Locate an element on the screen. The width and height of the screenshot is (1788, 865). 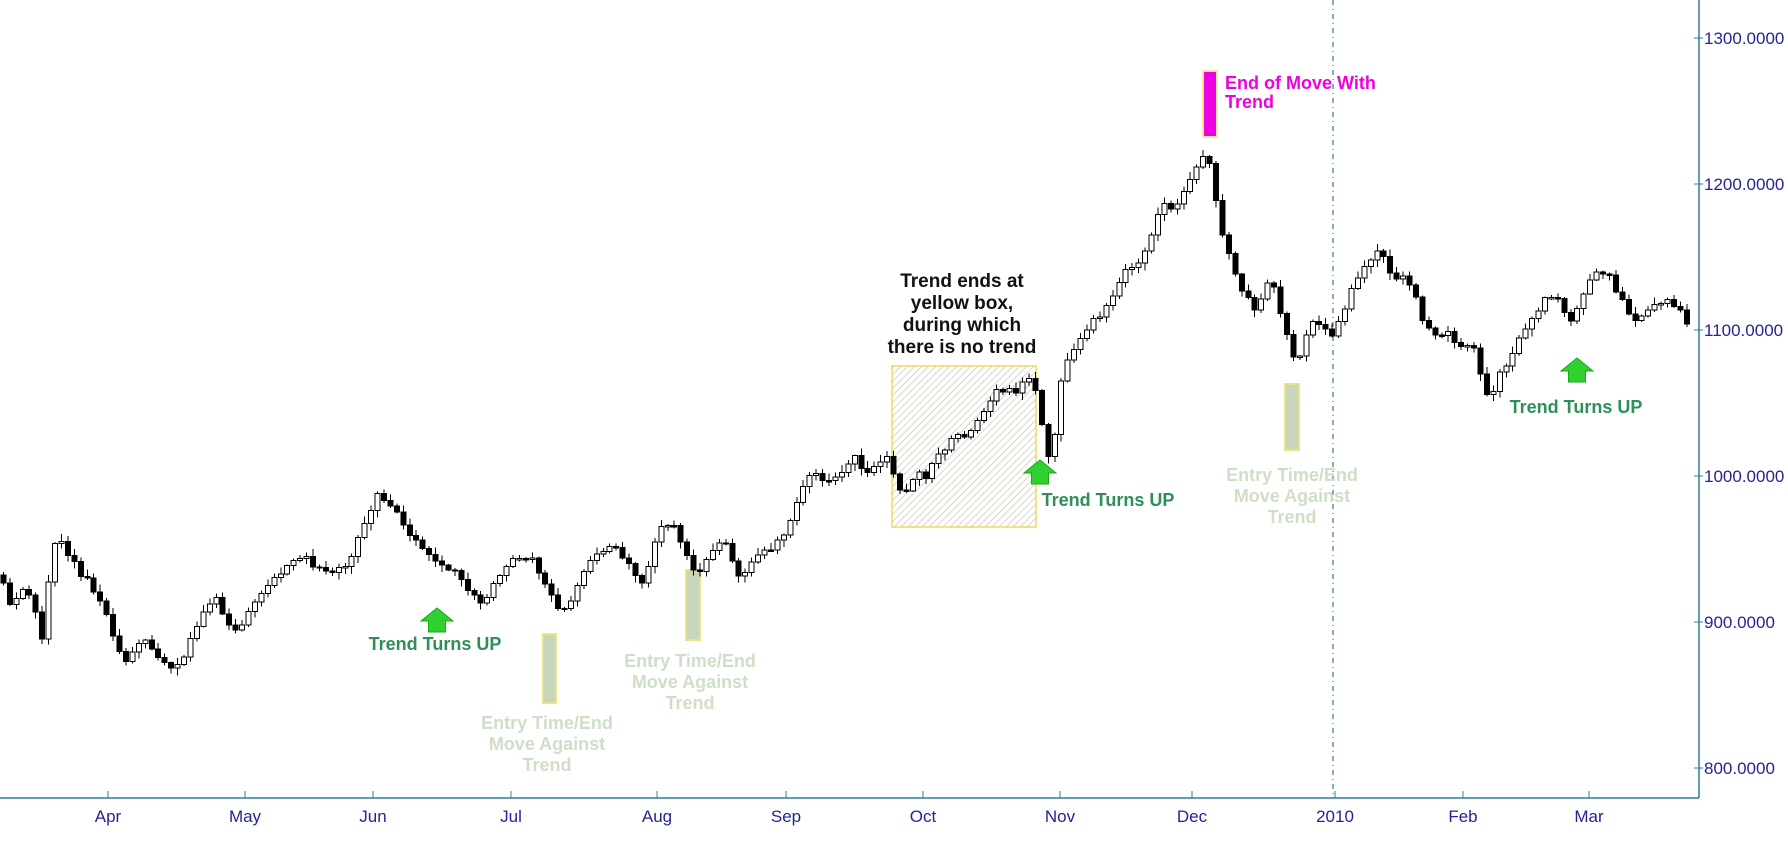
x-axis-label: Jul is located at coordinates (511, 816).